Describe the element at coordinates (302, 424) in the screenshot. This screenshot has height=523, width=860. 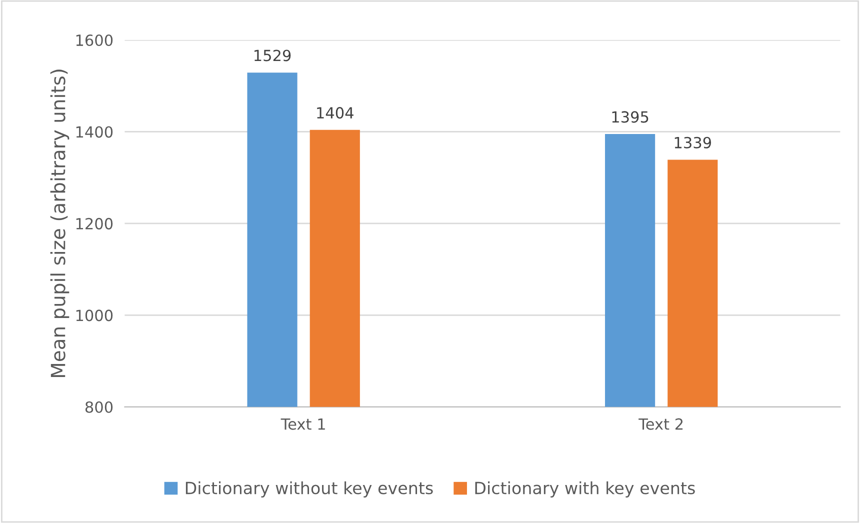
I see `x-tick-label: Text 1` at that location.